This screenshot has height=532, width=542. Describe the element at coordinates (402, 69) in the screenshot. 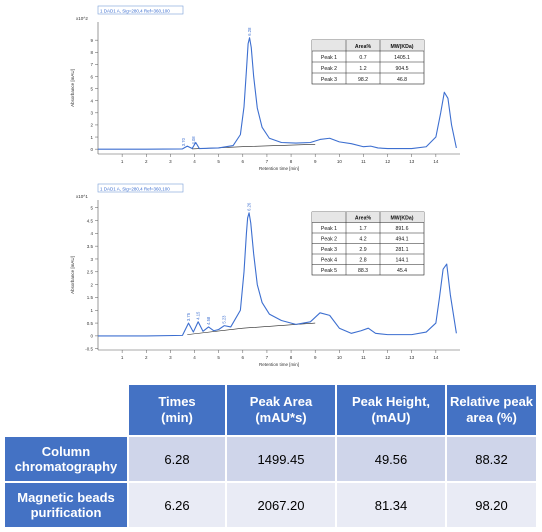

I see `inset-table-cell: 904.5` at that location.